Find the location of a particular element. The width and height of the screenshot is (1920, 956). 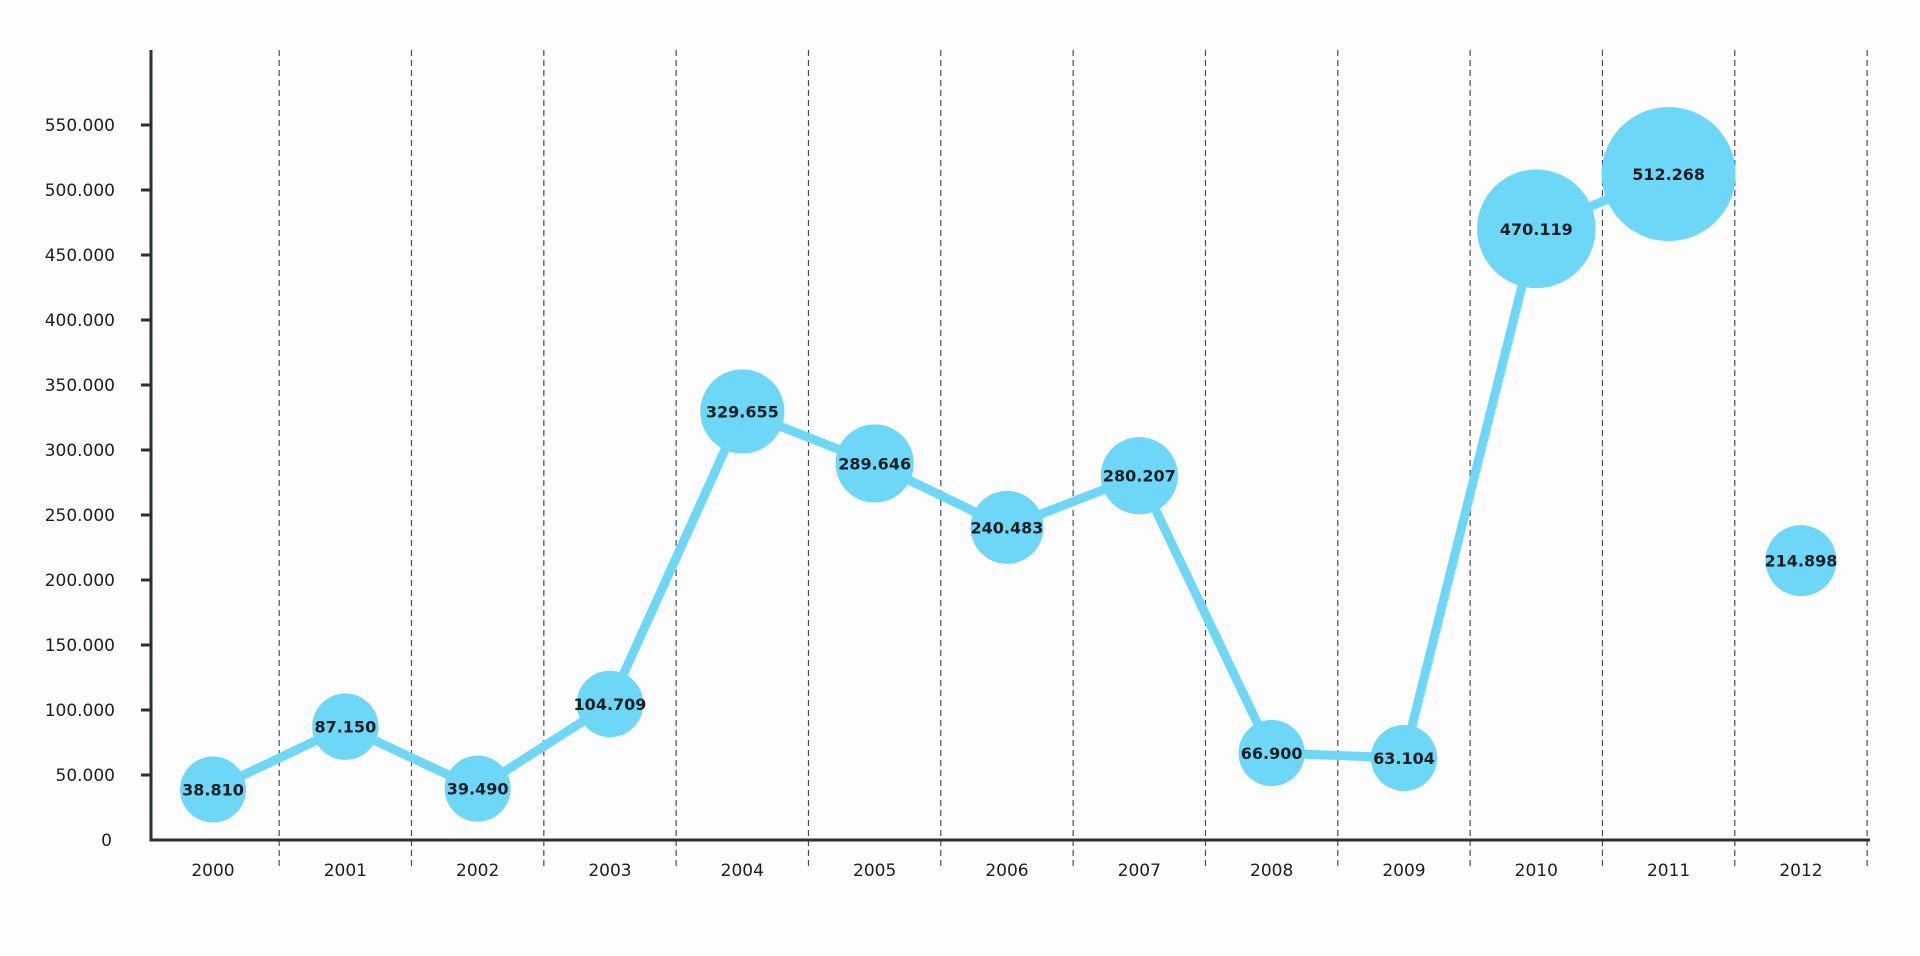

y-tick-label: 350.000 is located at coordinates (80, 386).